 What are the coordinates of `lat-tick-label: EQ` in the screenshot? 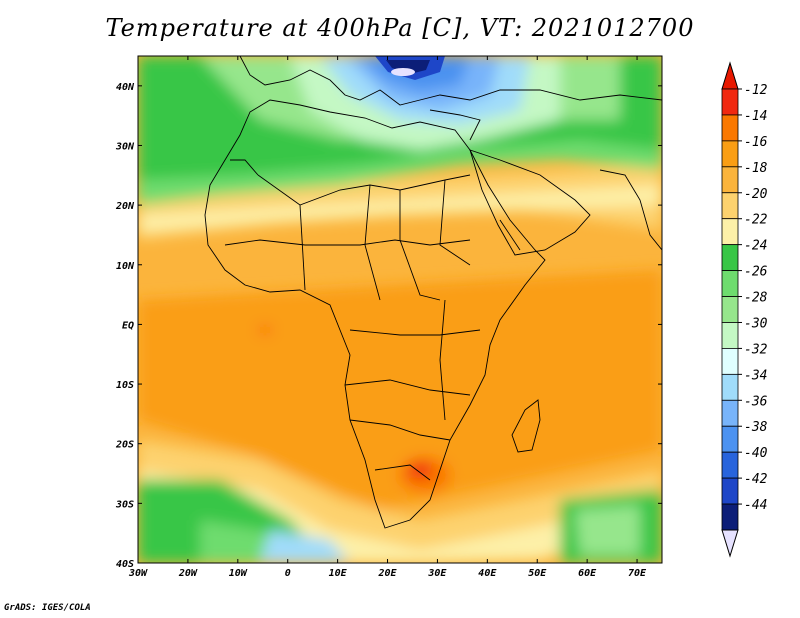 It's located at (128, 325).